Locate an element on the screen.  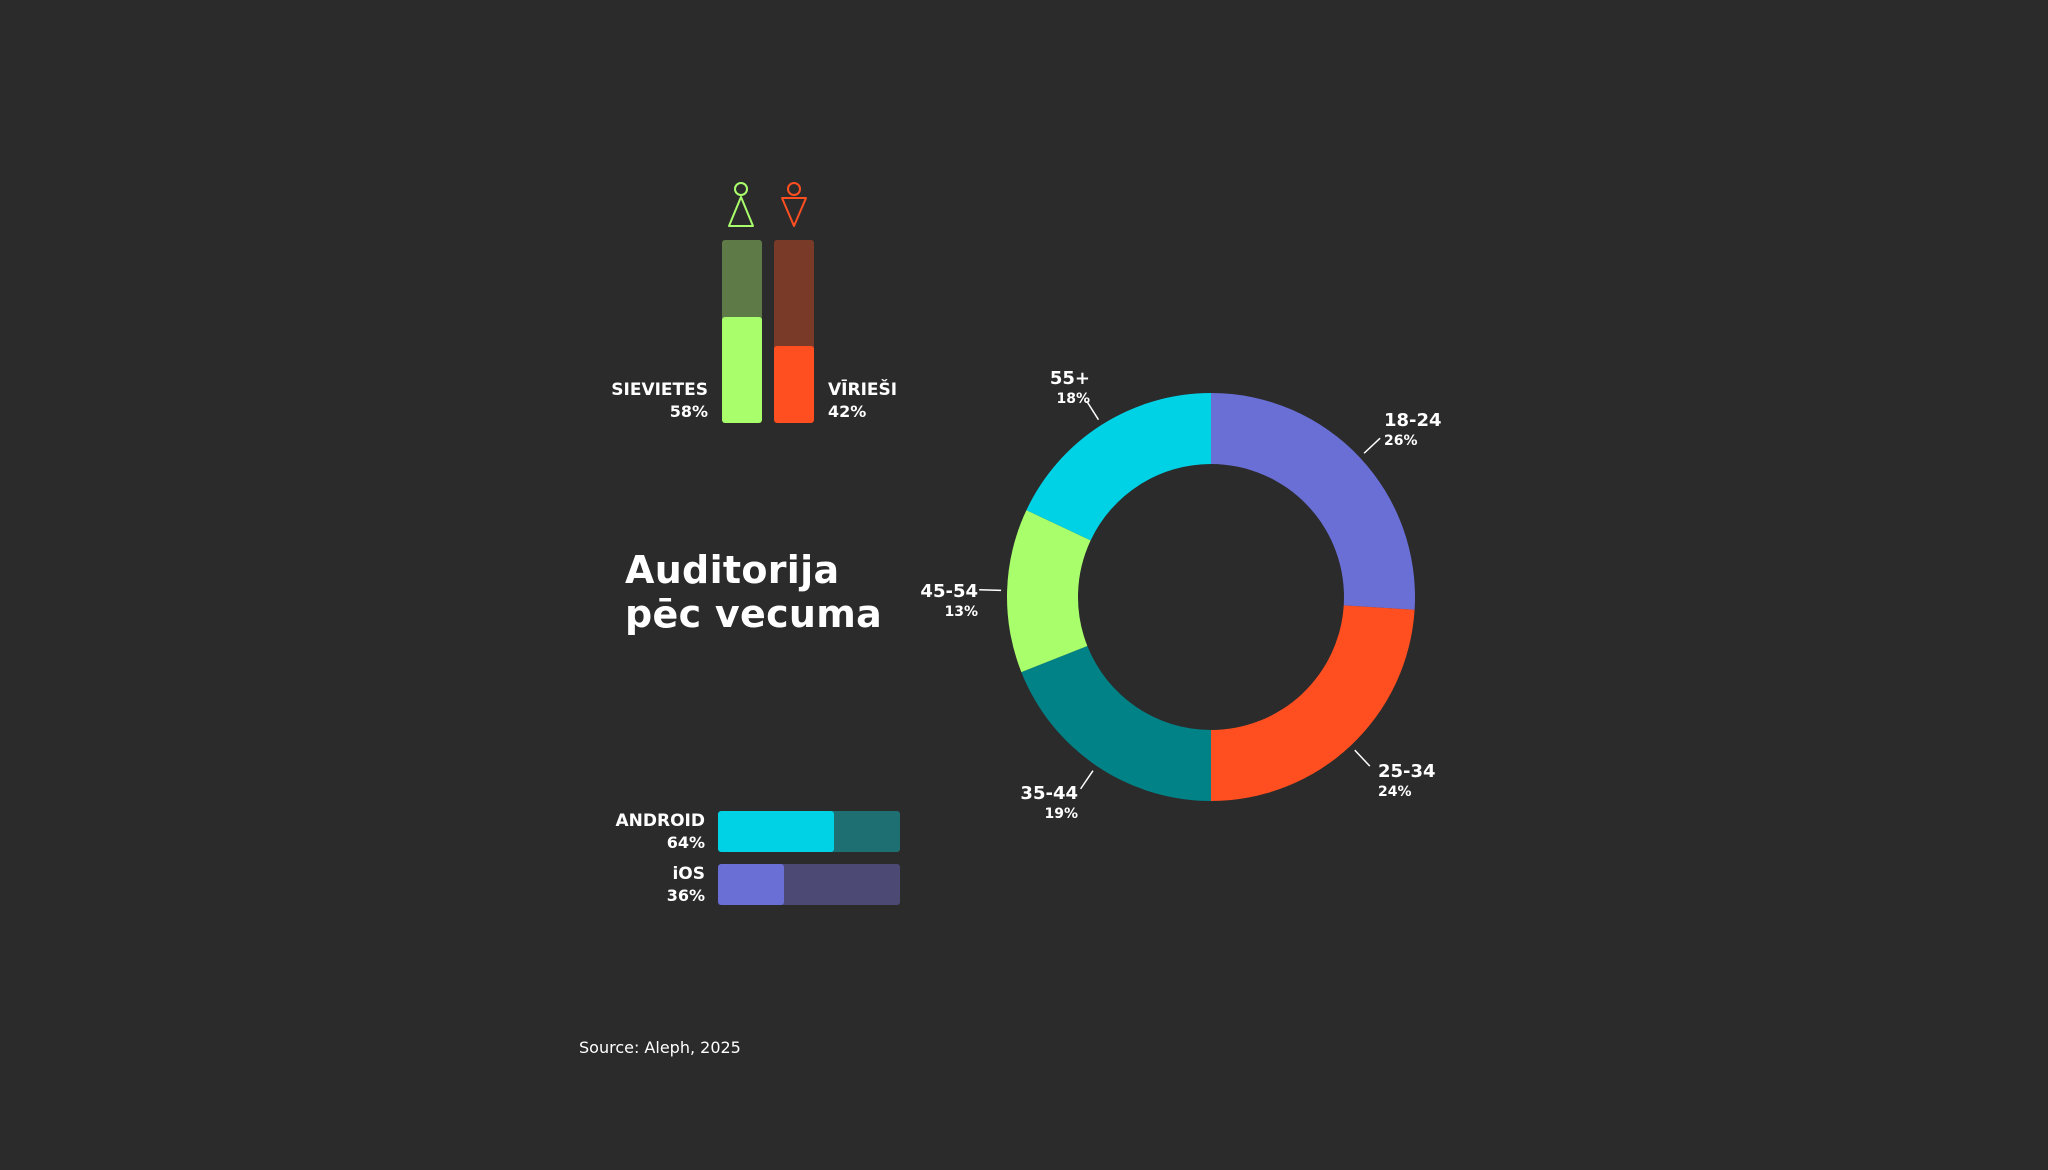
donut-label-35-44: 35-44 is located at coordinates (1049, 793).